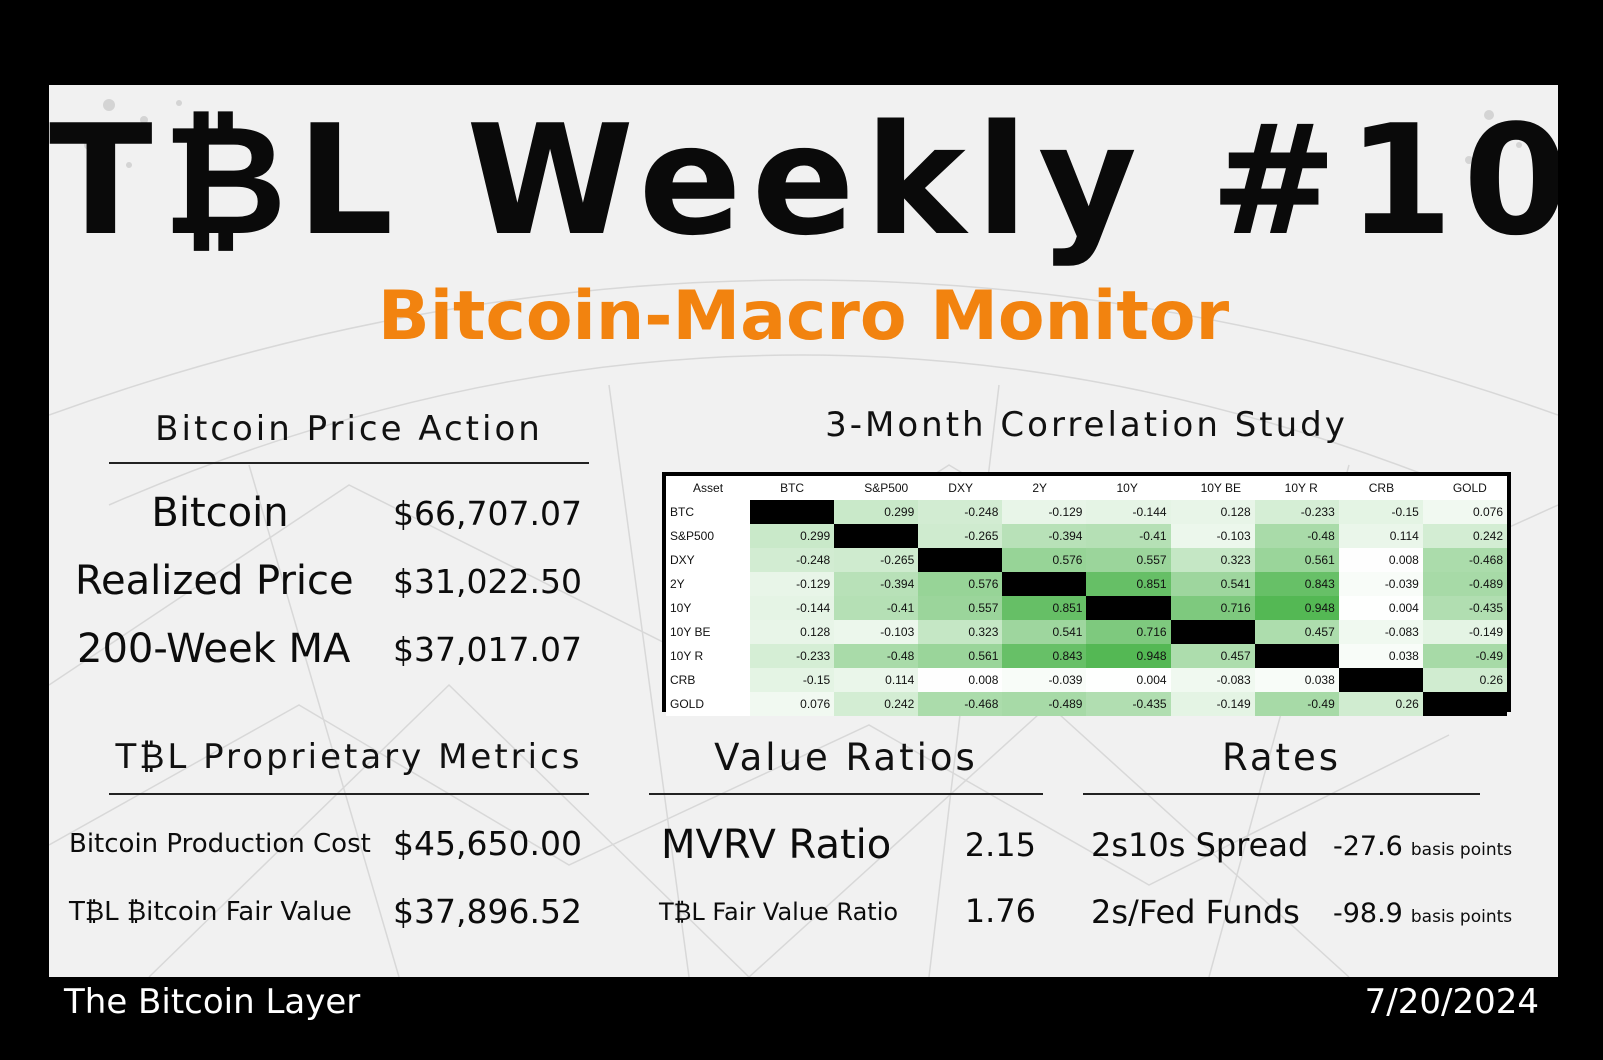 The image size is (1603, 1060). I want to click on page-subtitle: Bitcoin-Macro Monitor, so click(803, 316).